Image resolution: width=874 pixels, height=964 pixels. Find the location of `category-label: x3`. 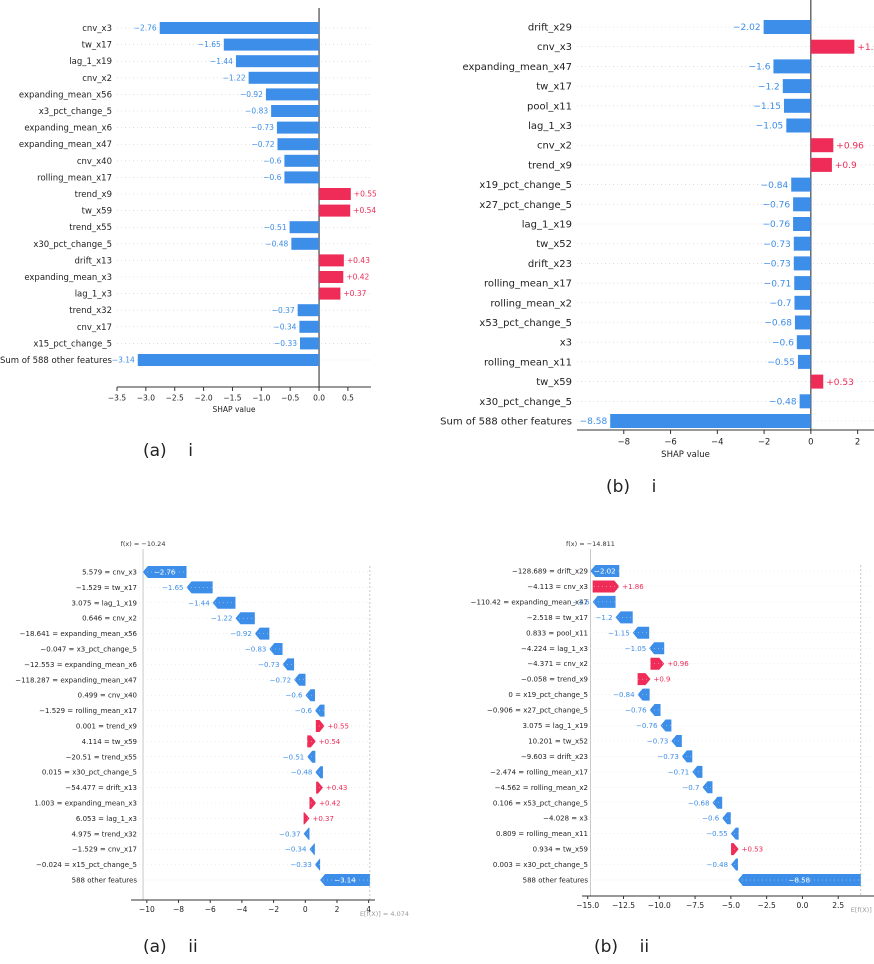

category-label: x3 is located at coordinates (566, 343).